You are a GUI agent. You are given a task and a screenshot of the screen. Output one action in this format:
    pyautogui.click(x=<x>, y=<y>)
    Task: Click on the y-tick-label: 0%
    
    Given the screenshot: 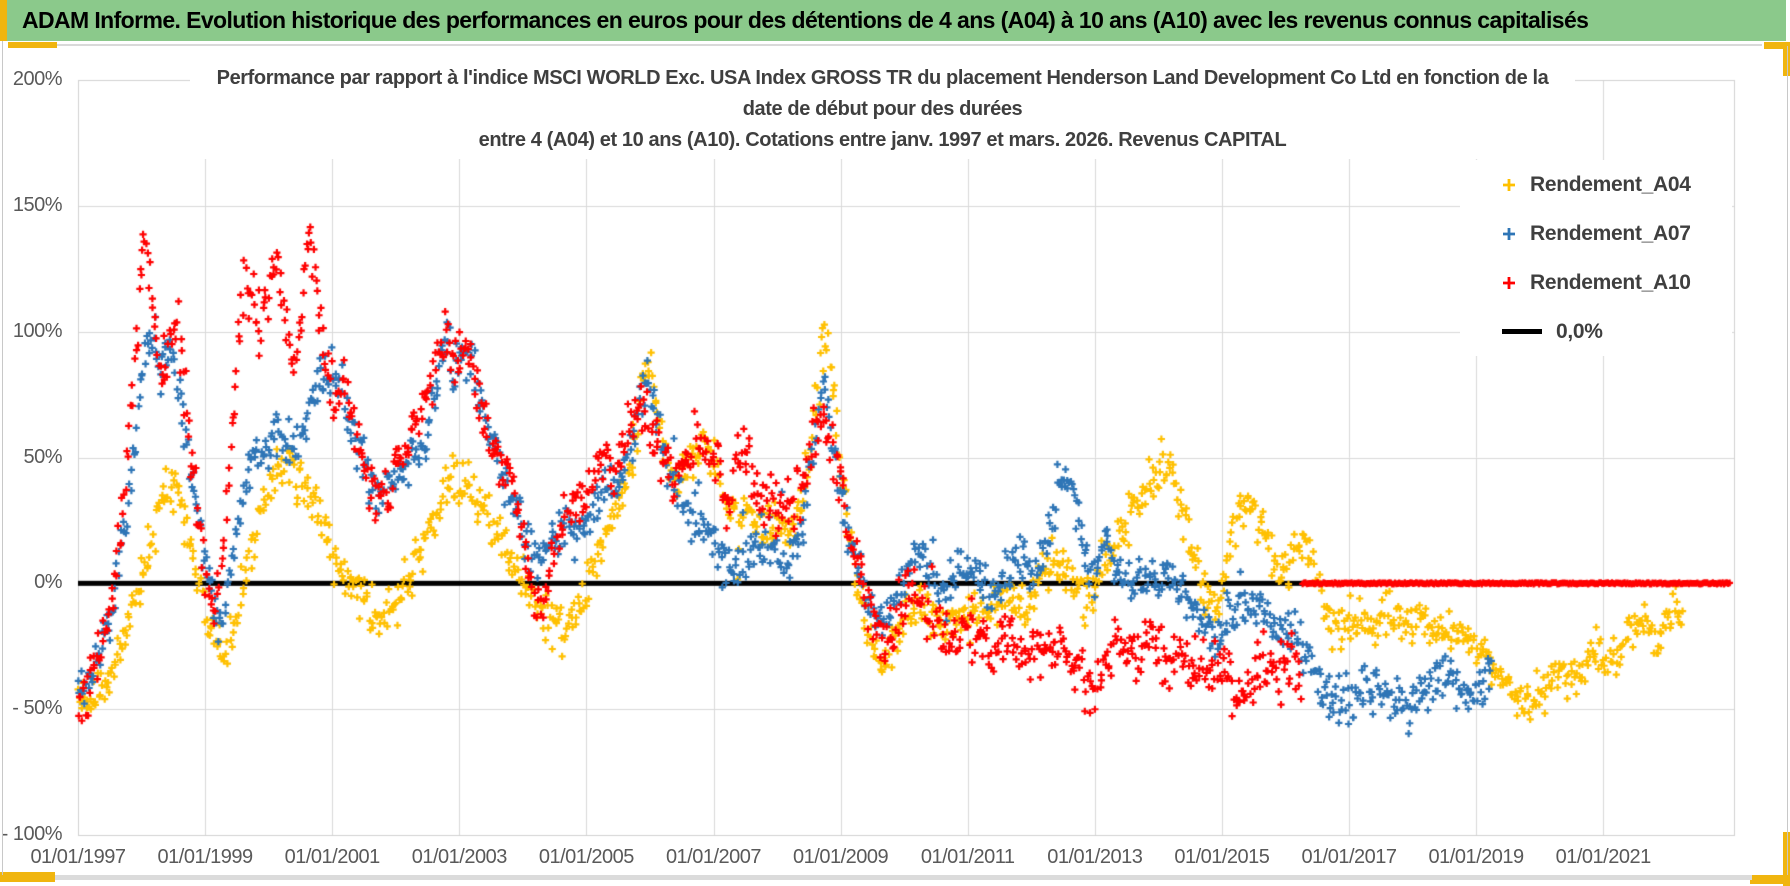 What is the action you would take?
    pyautogui.click(x=48, y=582)
    